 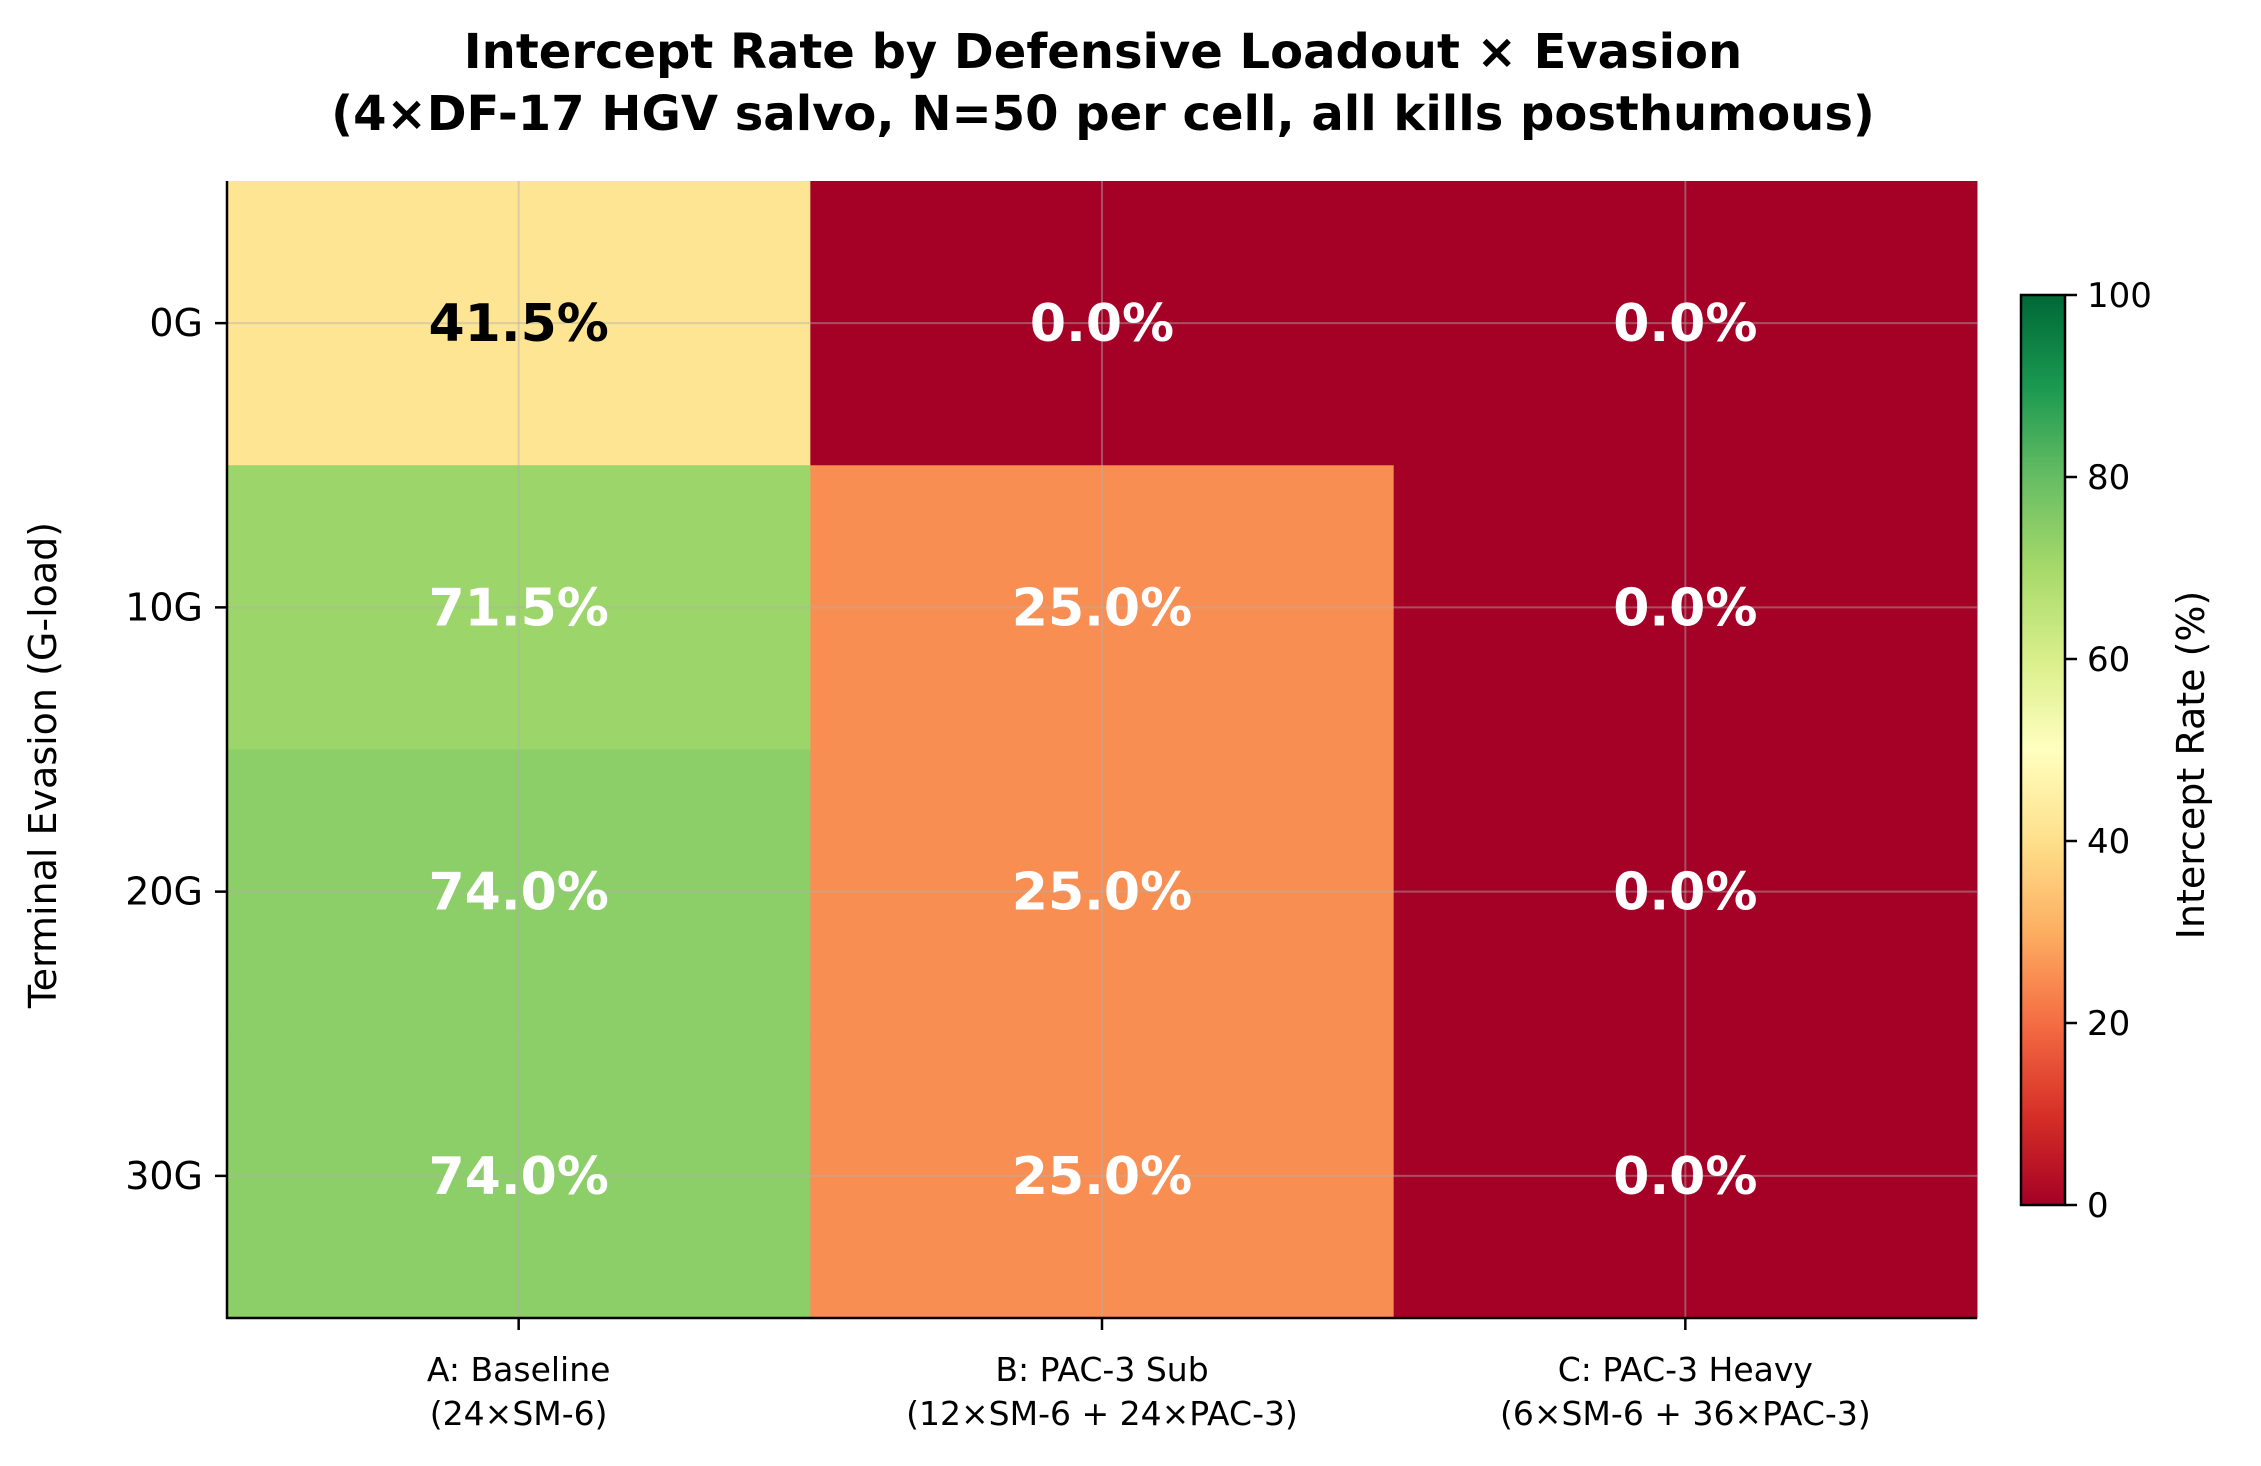 I want to click on y-tick-label: 0G, so click(x=176, y=323).